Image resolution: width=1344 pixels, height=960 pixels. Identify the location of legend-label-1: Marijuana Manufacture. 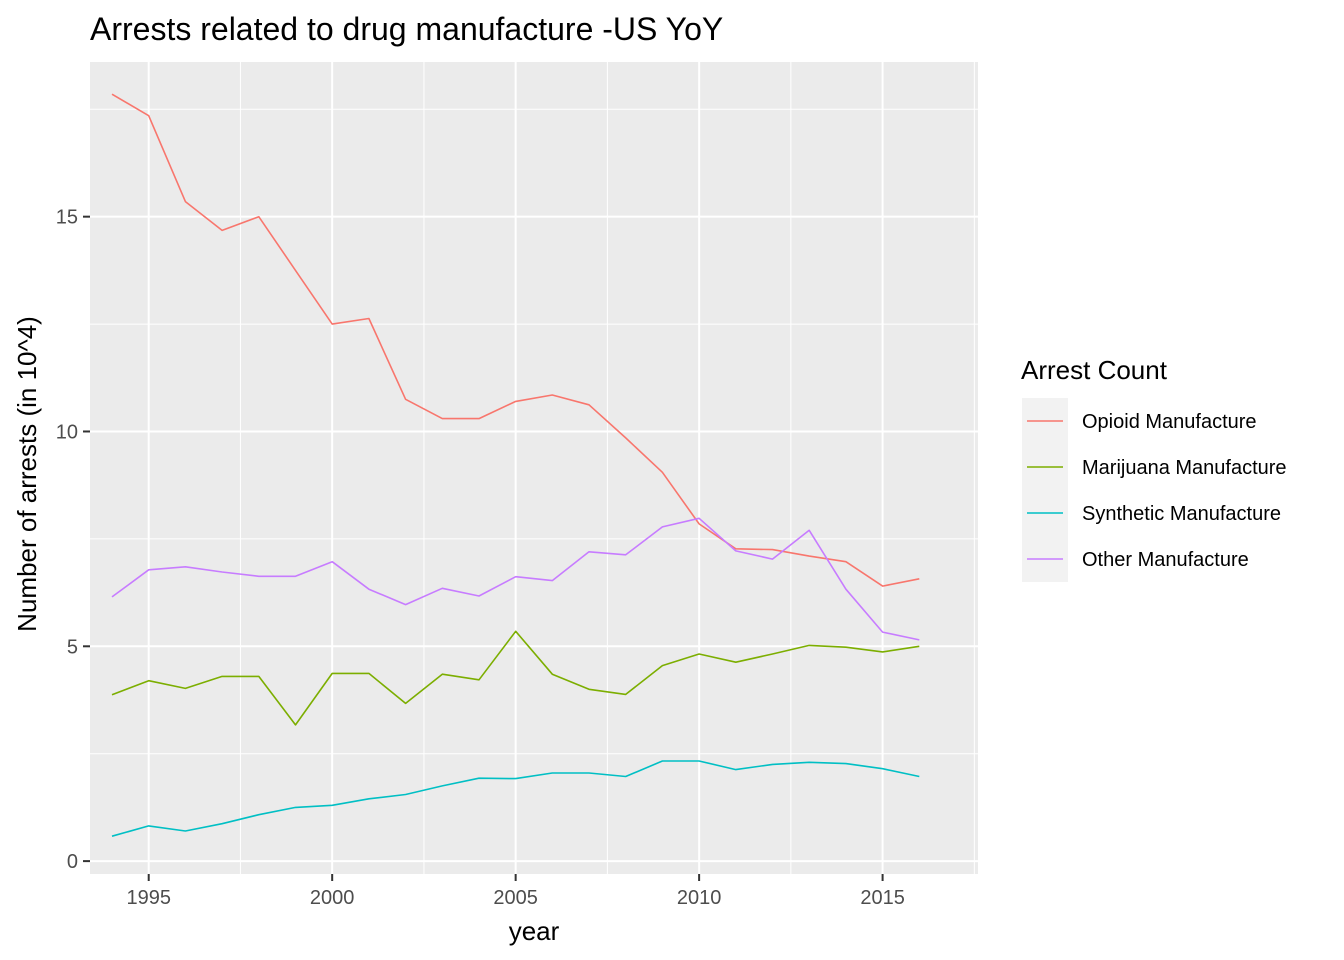
(1184, 468).